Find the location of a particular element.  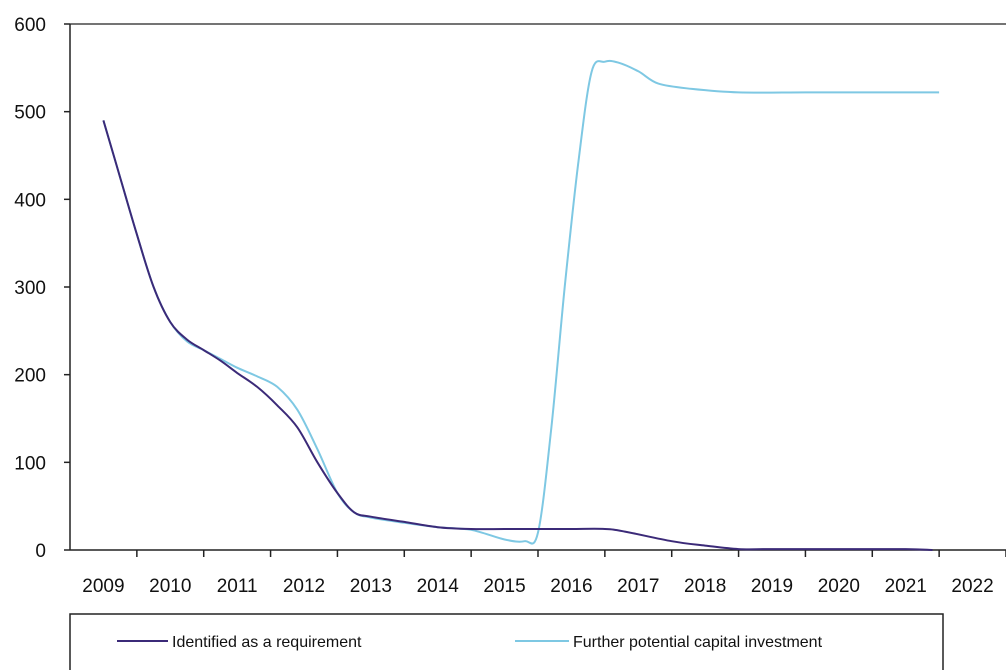

x-tick-label: 2013 is located at coordinates (371, 586).